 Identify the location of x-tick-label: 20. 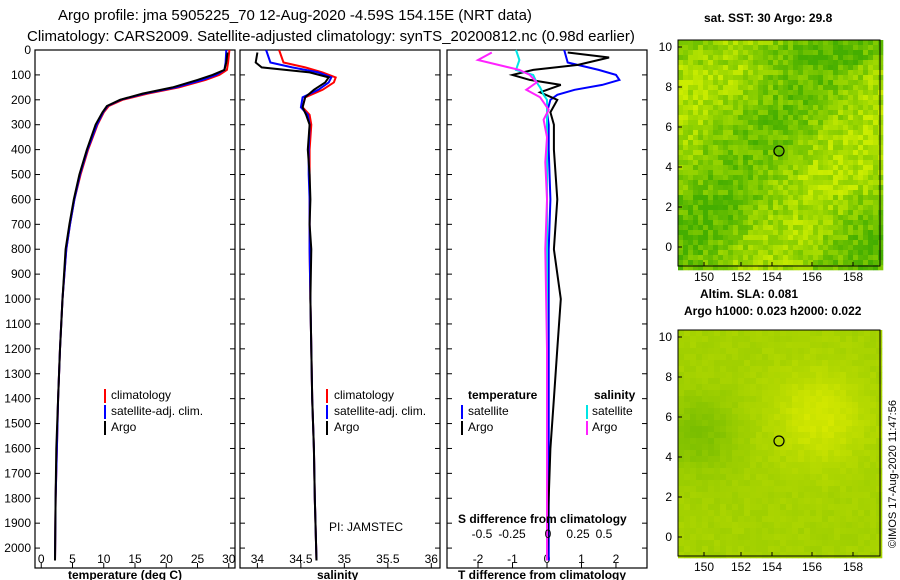
(167, 559).